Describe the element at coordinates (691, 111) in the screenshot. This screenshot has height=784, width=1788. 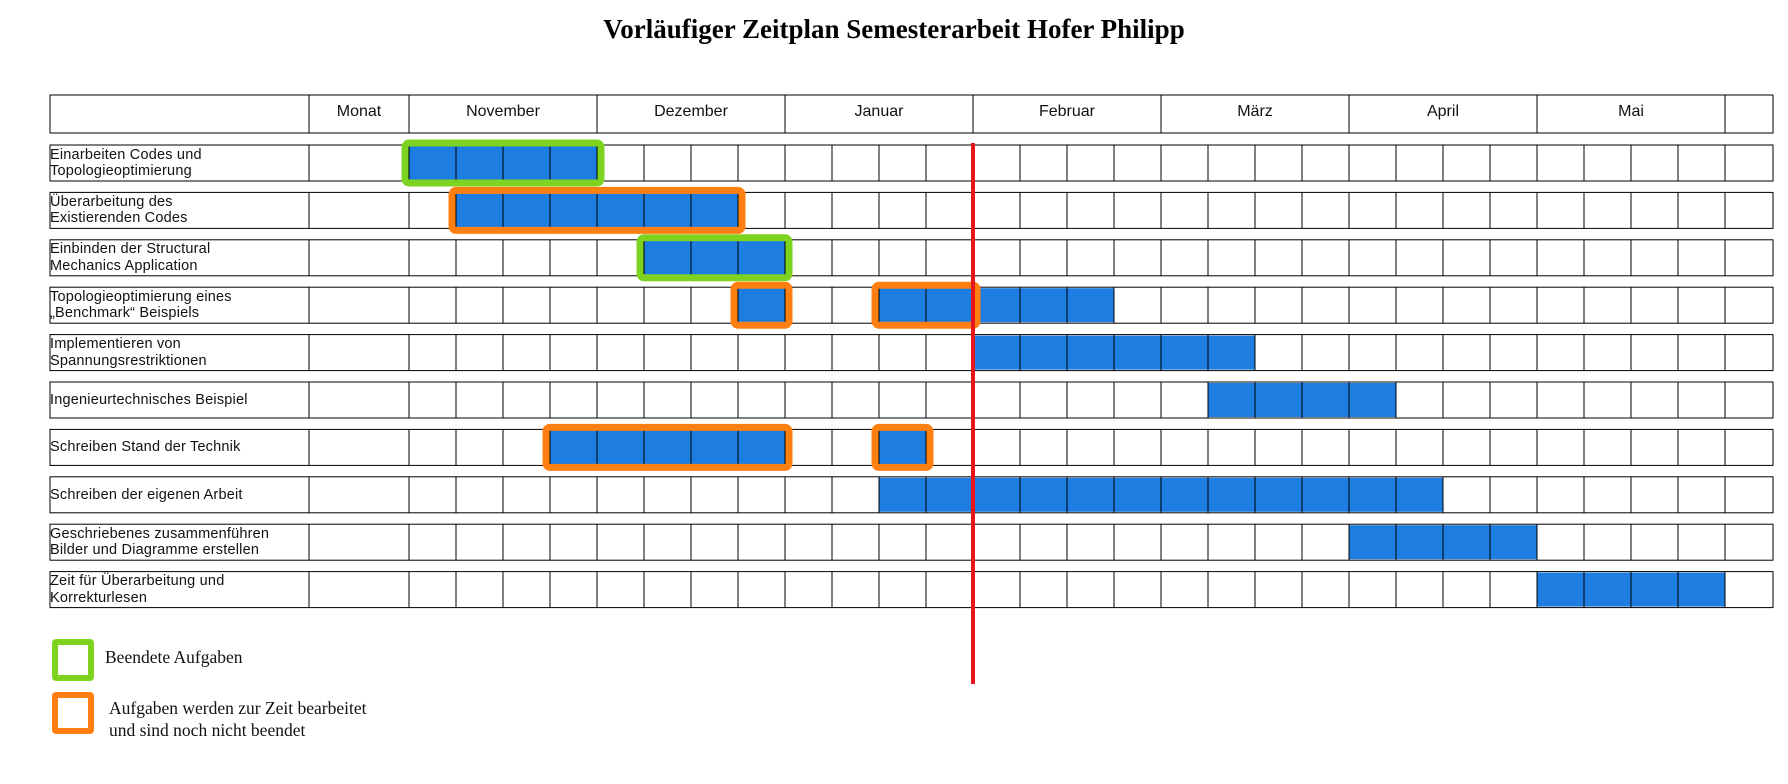
I see `month-label: Dezember` at that location.